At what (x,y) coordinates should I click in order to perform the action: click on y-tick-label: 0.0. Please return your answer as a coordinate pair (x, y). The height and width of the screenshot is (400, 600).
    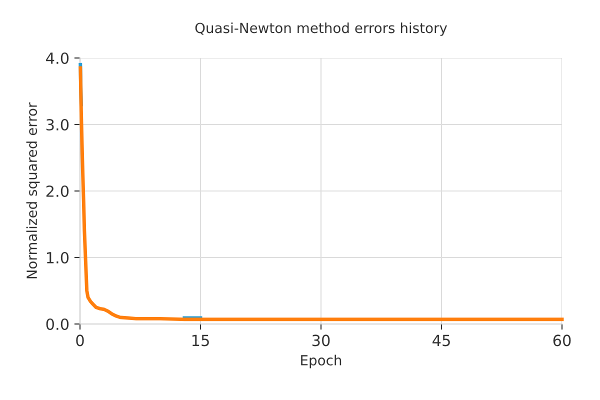
    Looking at the image, I should click on (57, 324).